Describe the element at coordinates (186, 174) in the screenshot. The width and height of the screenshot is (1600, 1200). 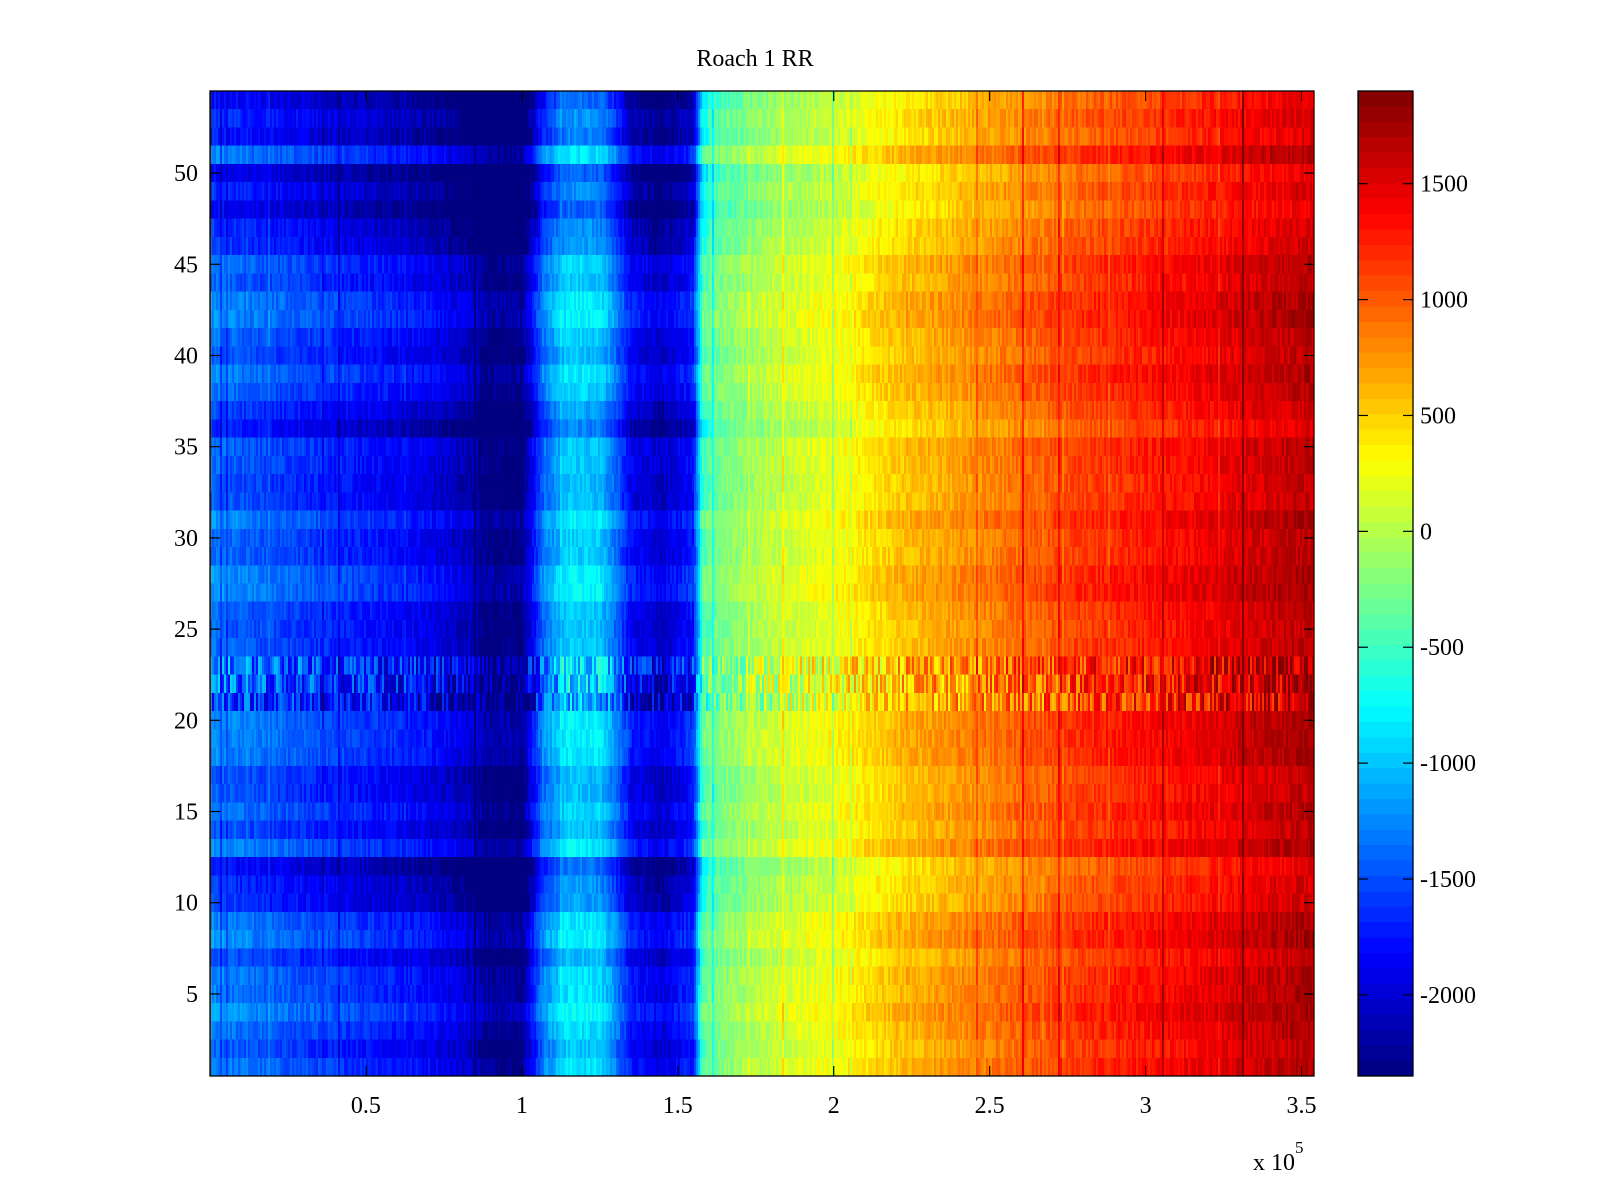
I see `y-tick-label: 50` at that location.